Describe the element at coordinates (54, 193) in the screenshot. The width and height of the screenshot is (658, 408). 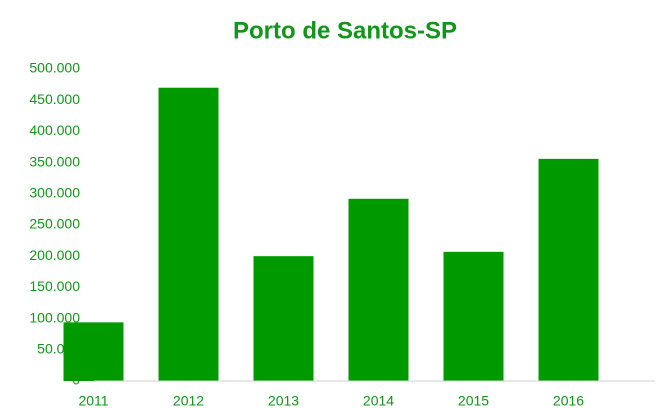
I see `y-tick-label: 300.000` at that location.